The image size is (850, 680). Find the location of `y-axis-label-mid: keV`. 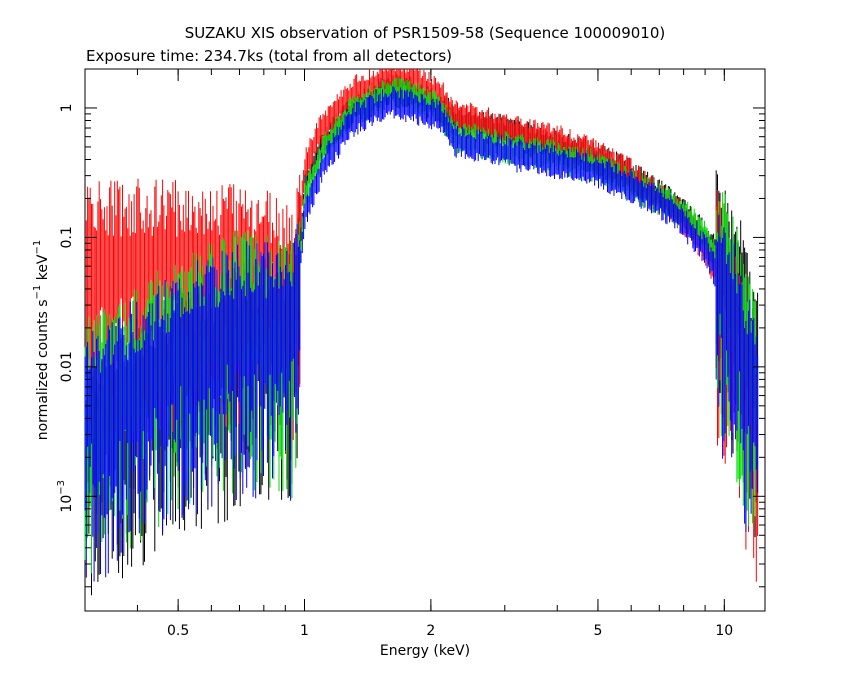

y-axis-label-mid: keV is located at coordinates (43, 269).